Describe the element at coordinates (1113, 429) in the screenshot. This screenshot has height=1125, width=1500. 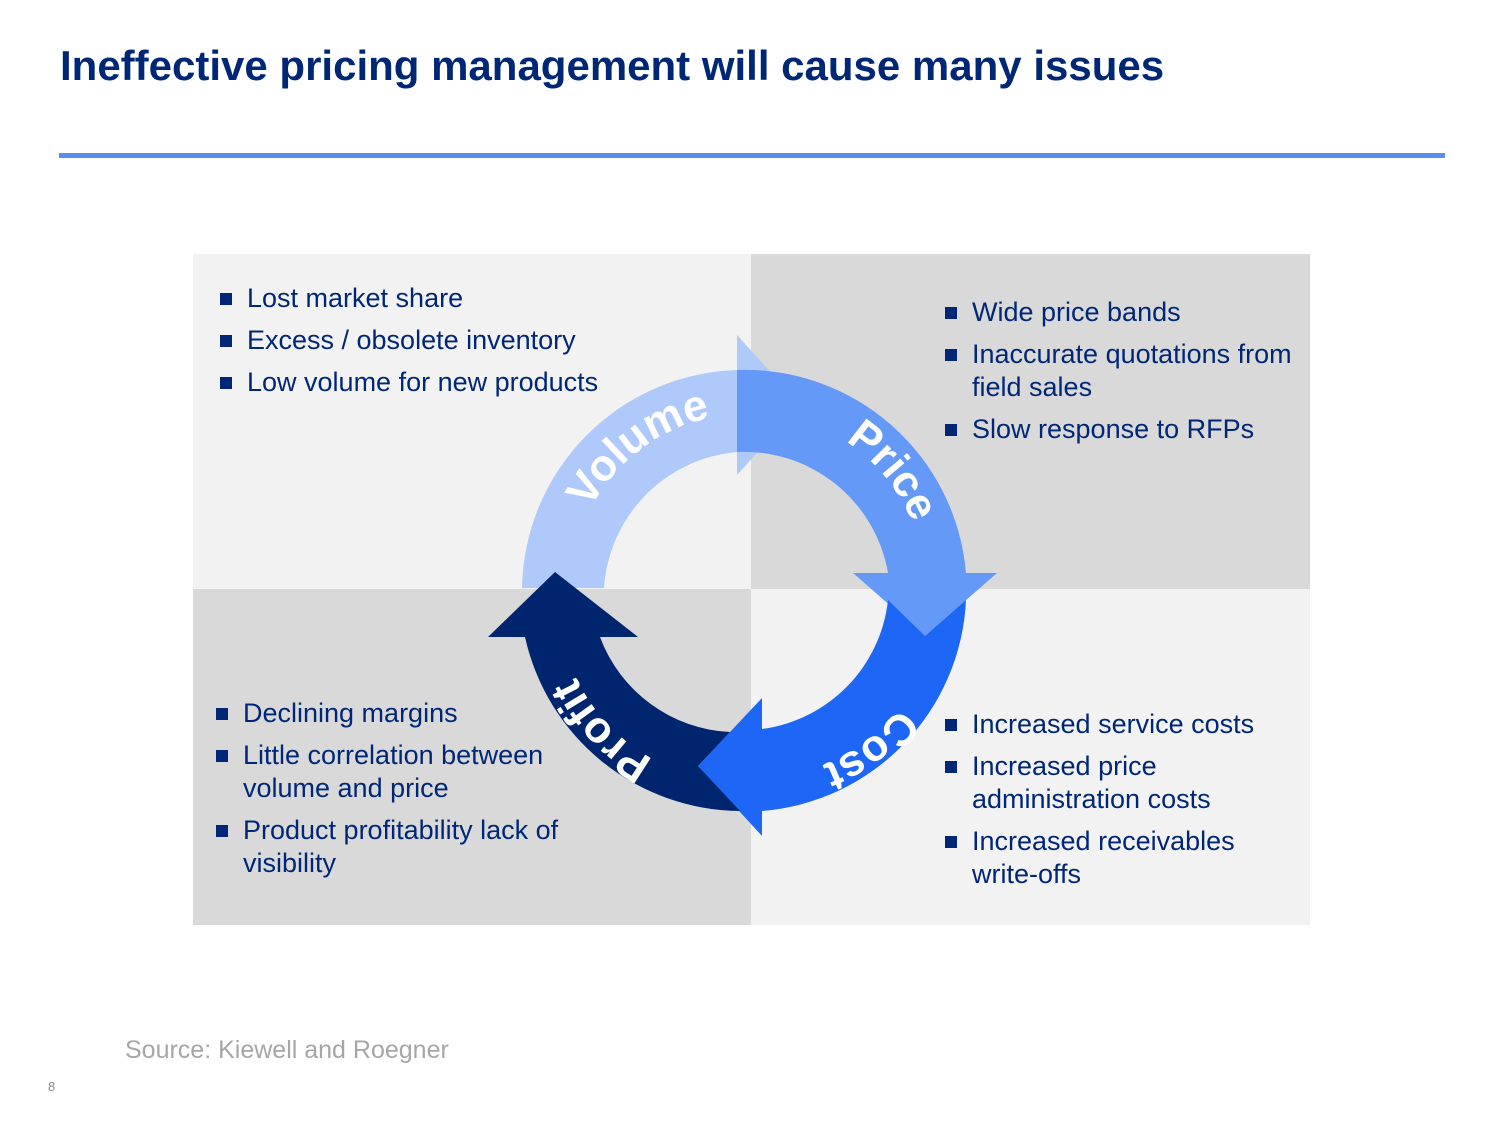
I see `list-item-text: Slow response to RFPs` at that location.